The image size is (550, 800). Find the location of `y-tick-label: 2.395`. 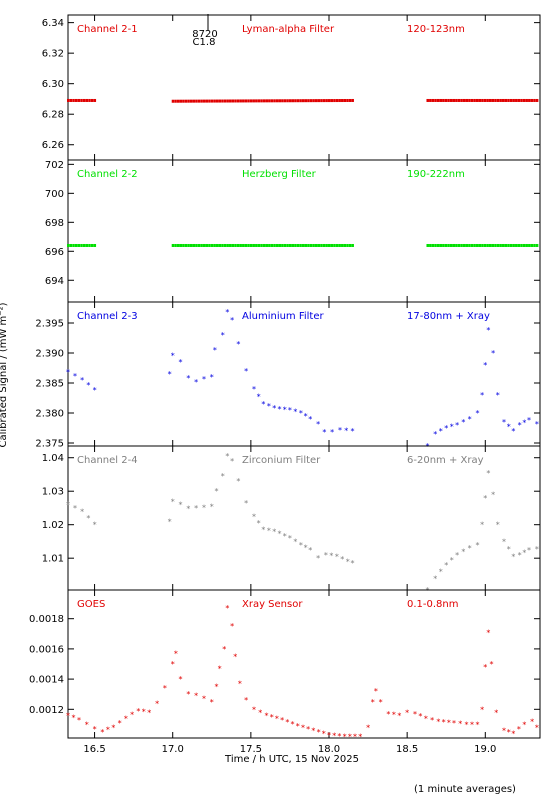

y-tick-label: 2.395 is located at coordinates (49, 324).